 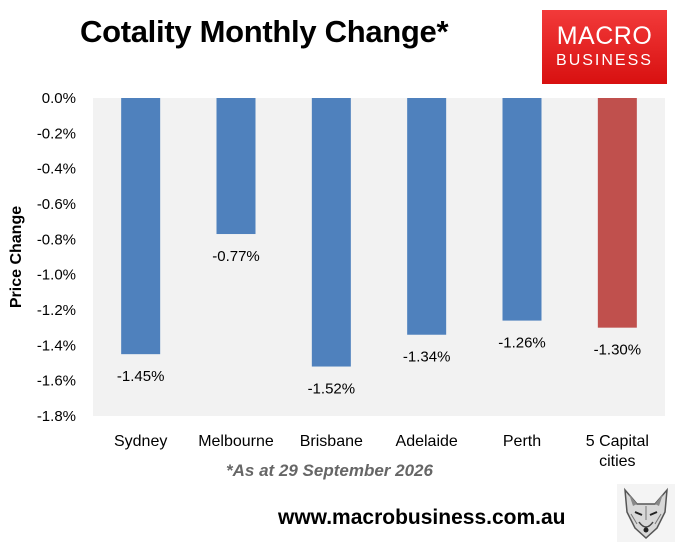 What do you see at coordinates (56, 275) in the screenshot?
I see `y-tick-label: -1.0%` at bounding box center [56, 275].